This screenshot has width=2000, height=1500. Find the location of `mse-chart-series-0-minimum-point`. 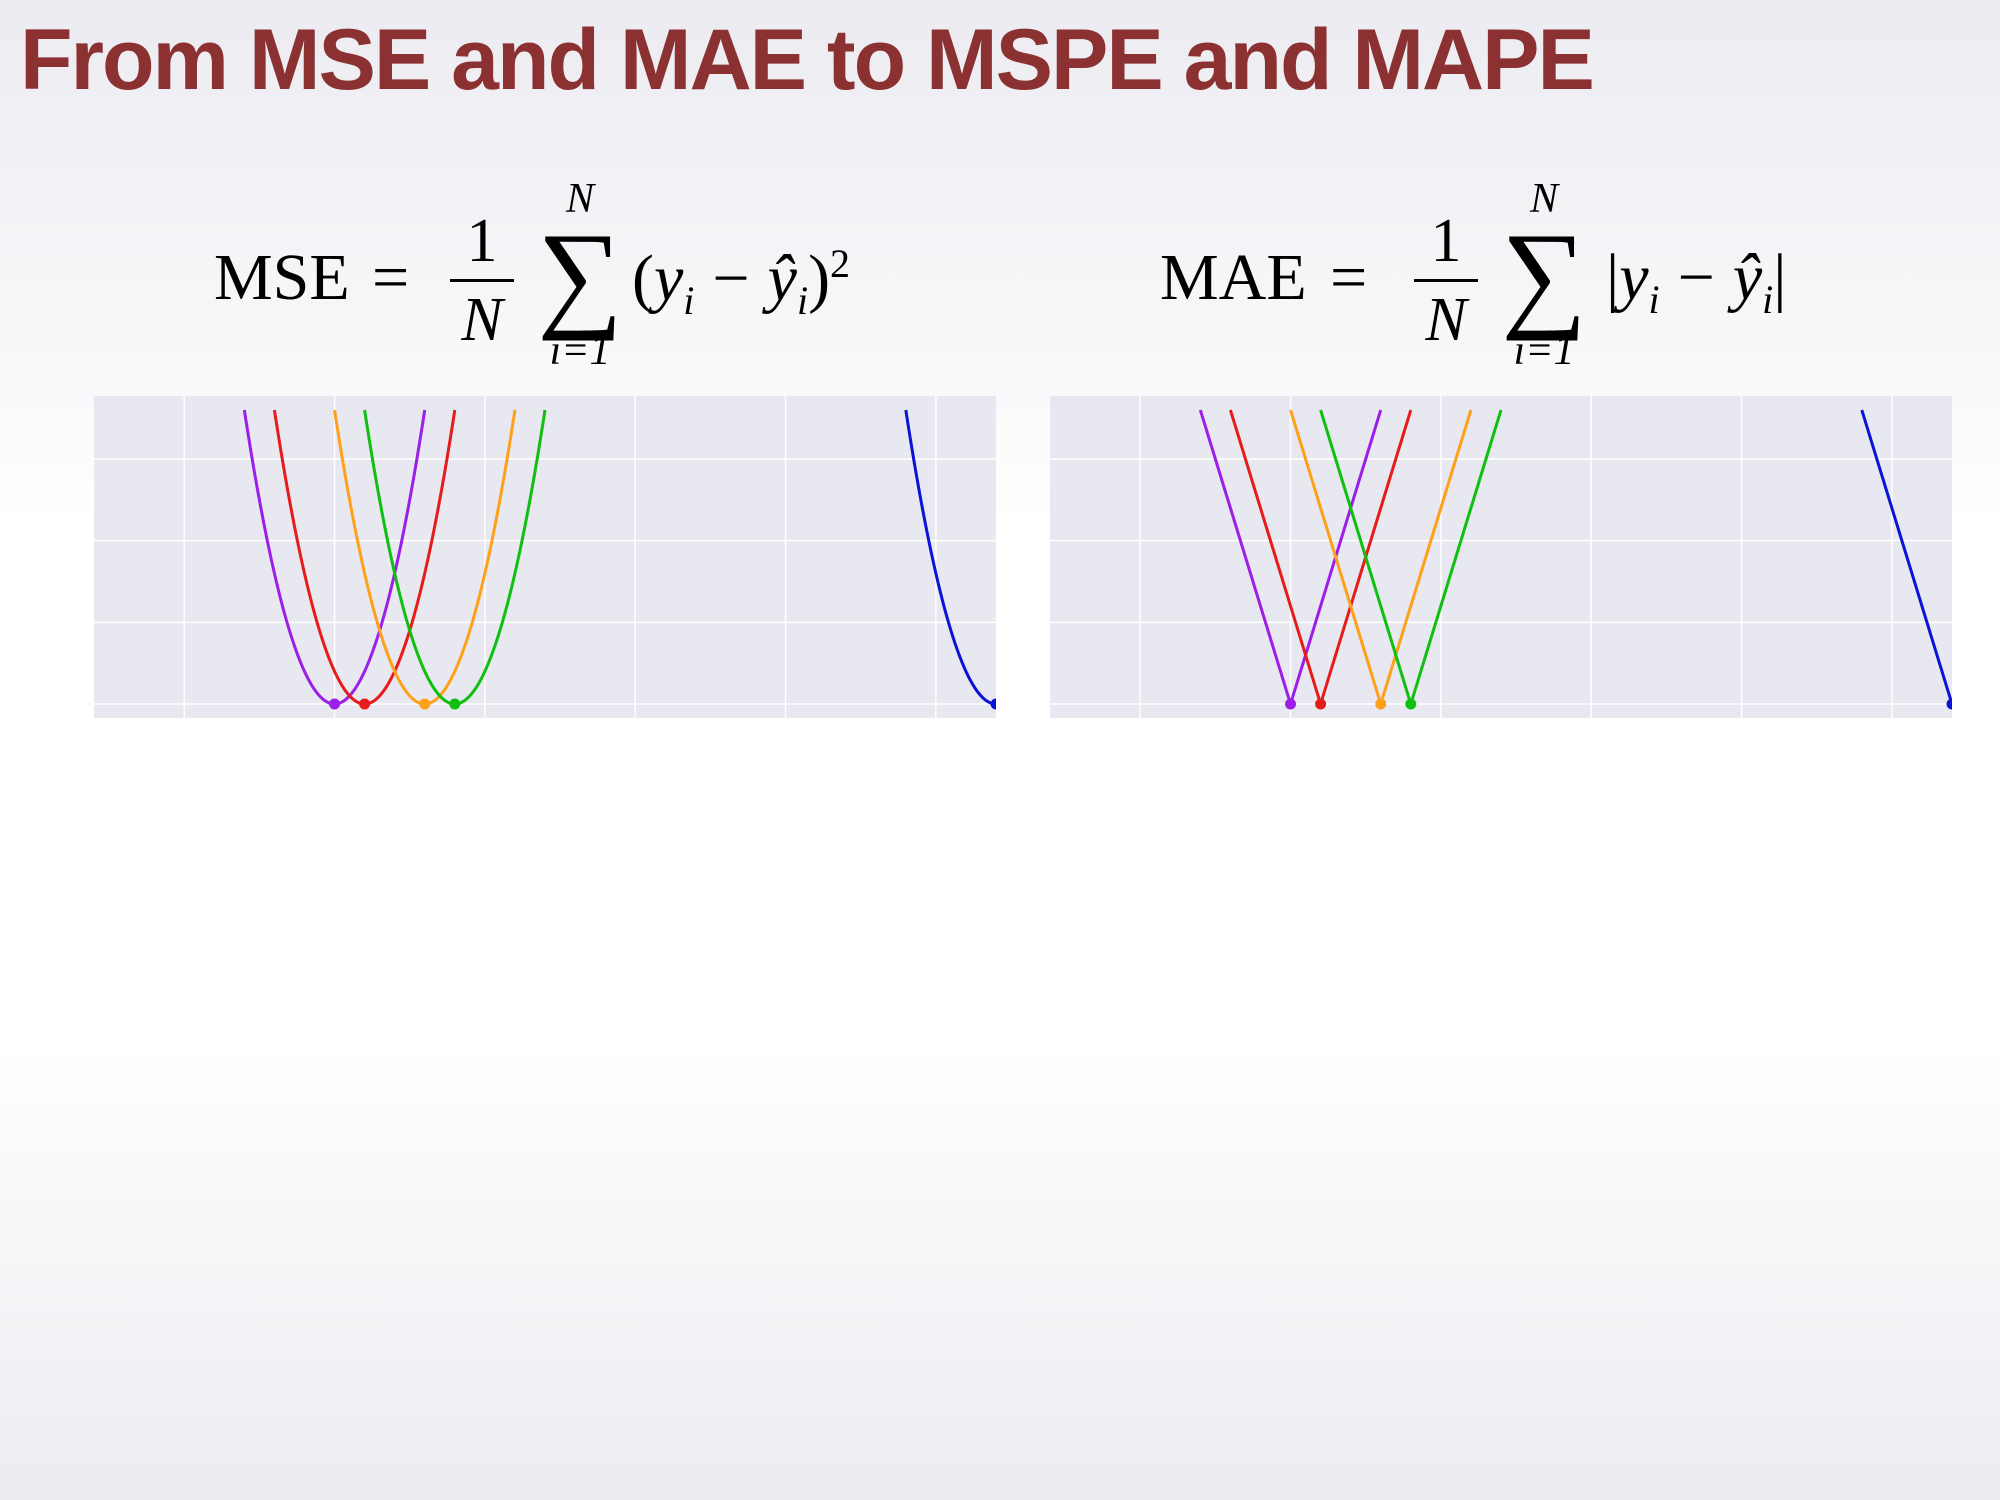

mse-chart-series-0-minimum-point is located at coordinates (335, 704).